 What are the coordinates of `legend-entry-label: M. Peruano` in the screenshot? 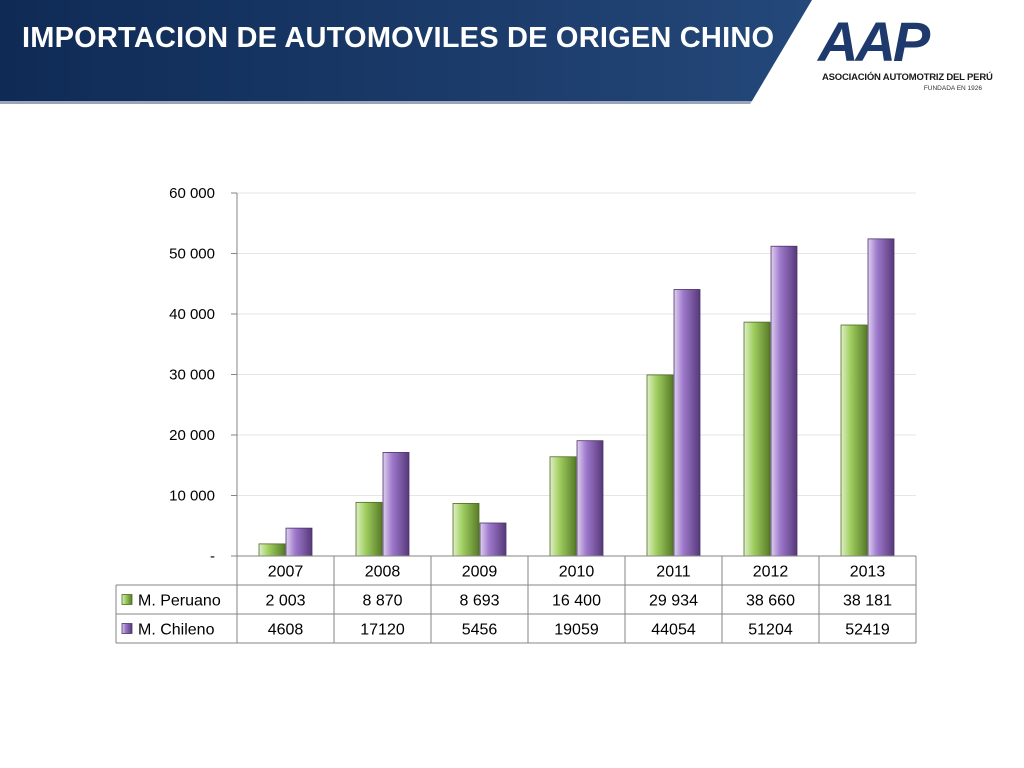 It's located at (179, 601).